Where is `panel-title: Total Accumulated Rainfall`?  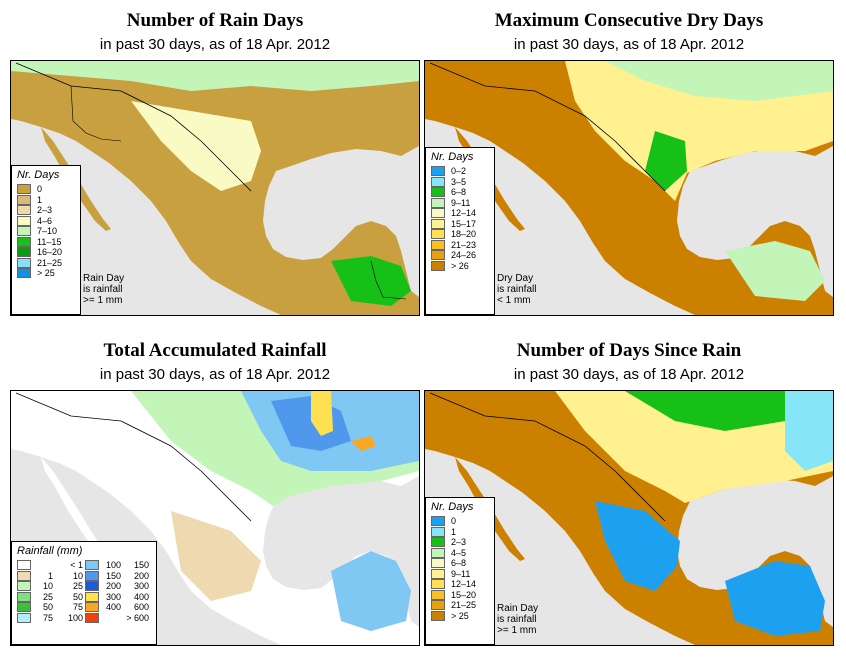
panel-title: Total Accumulated Rainfall is located at coordinates (215, 350).